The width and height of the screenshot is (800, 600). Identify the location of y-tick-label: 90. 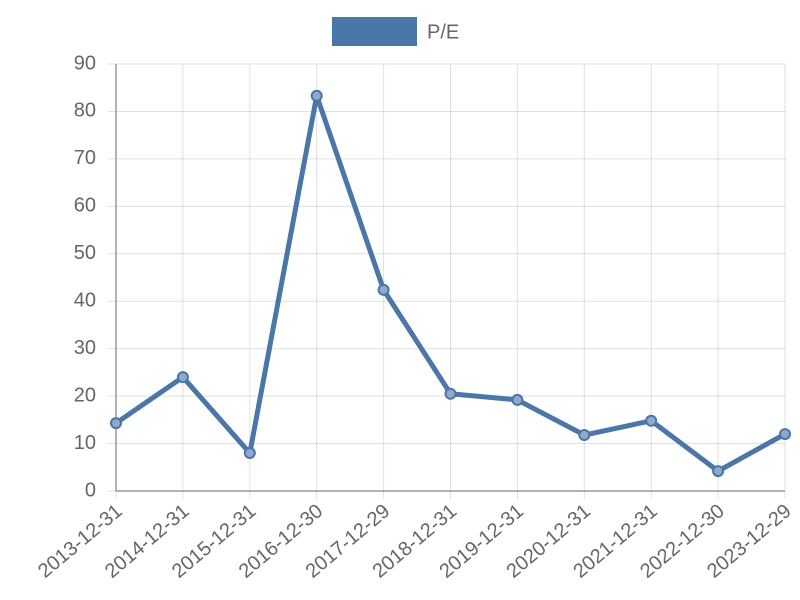
(85, 63).